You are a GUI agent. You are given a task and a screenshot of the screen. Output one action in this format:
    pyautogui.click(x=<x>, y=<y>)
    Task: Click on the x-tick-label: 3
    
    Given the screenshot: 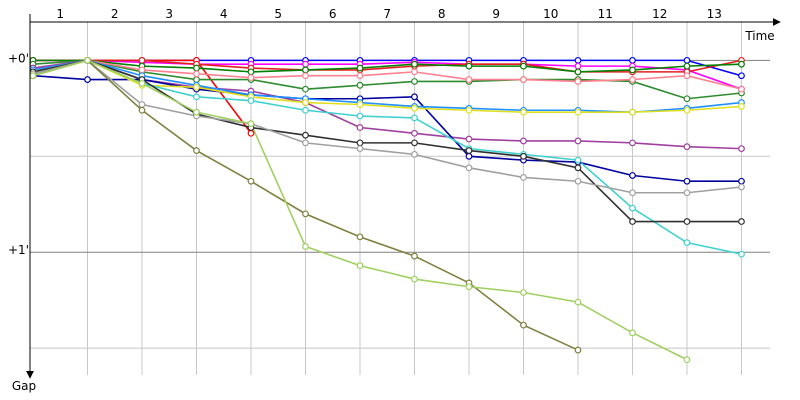 What is the action you would take?
    pyautogui.click(x=169, y=14)
    